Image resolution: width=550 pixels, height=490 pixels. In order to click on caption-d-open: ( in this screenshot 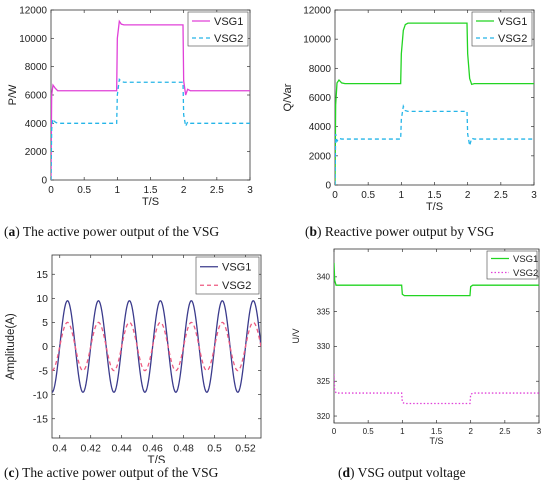, I will do `click(340, 472)`.